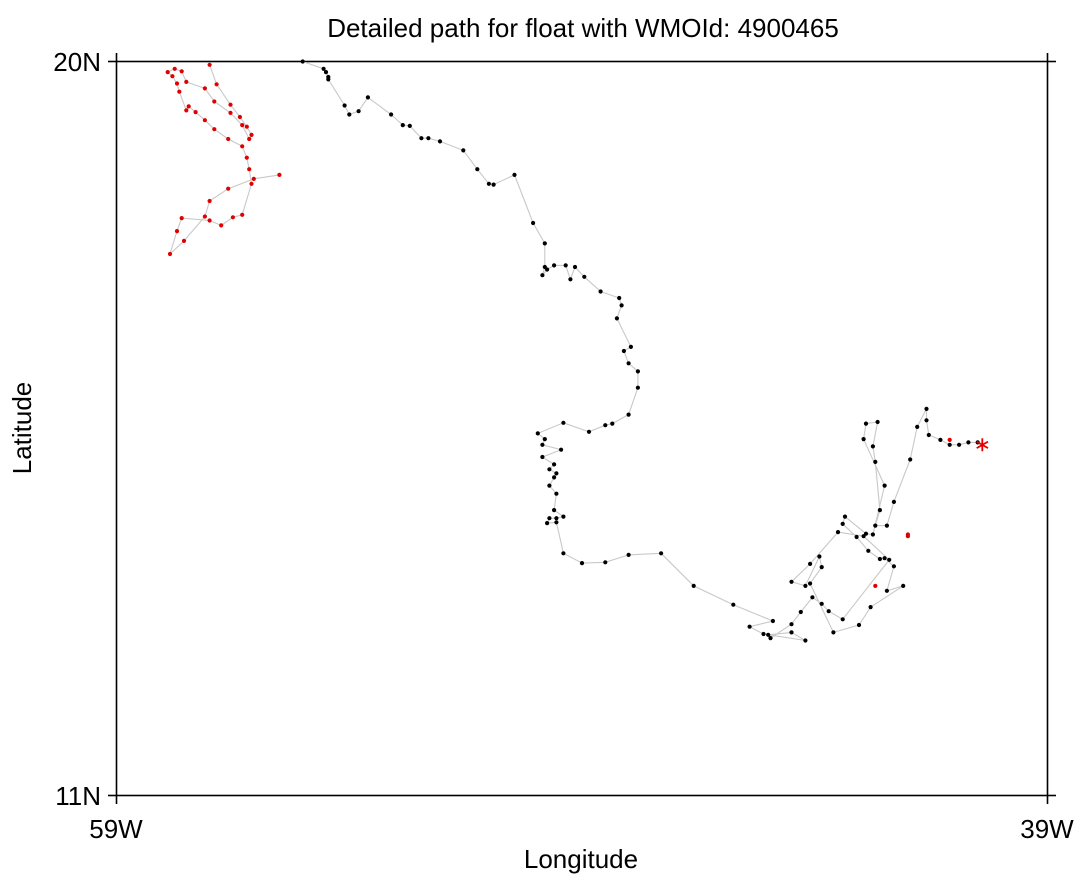  Describe the element at coordinates (116, 829) in the screenshot. I see `x-tick-label-left: 59W` at that location.